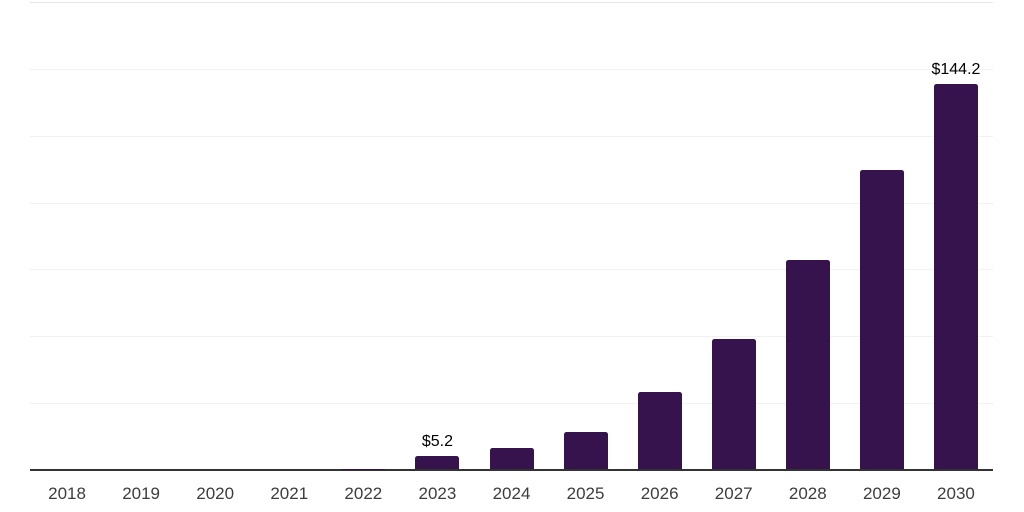 This screenshot has height=512, width=1024. Describe the element at coordinates (585, 493) in the screenshot. I see `x-tick-label-2025: 2025` at that location.